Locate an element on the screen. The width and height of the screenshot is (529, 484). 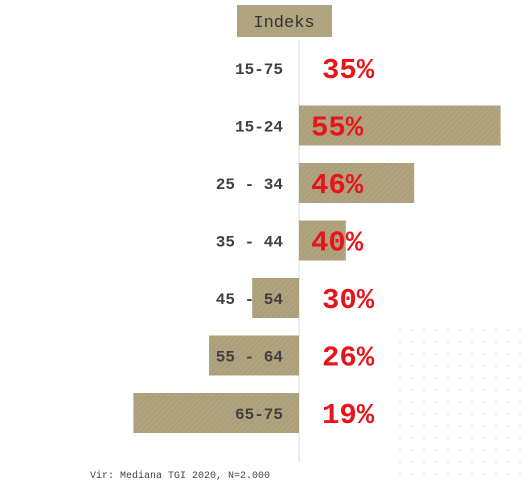
value-label: 35% is located at coordinates (348, 70).